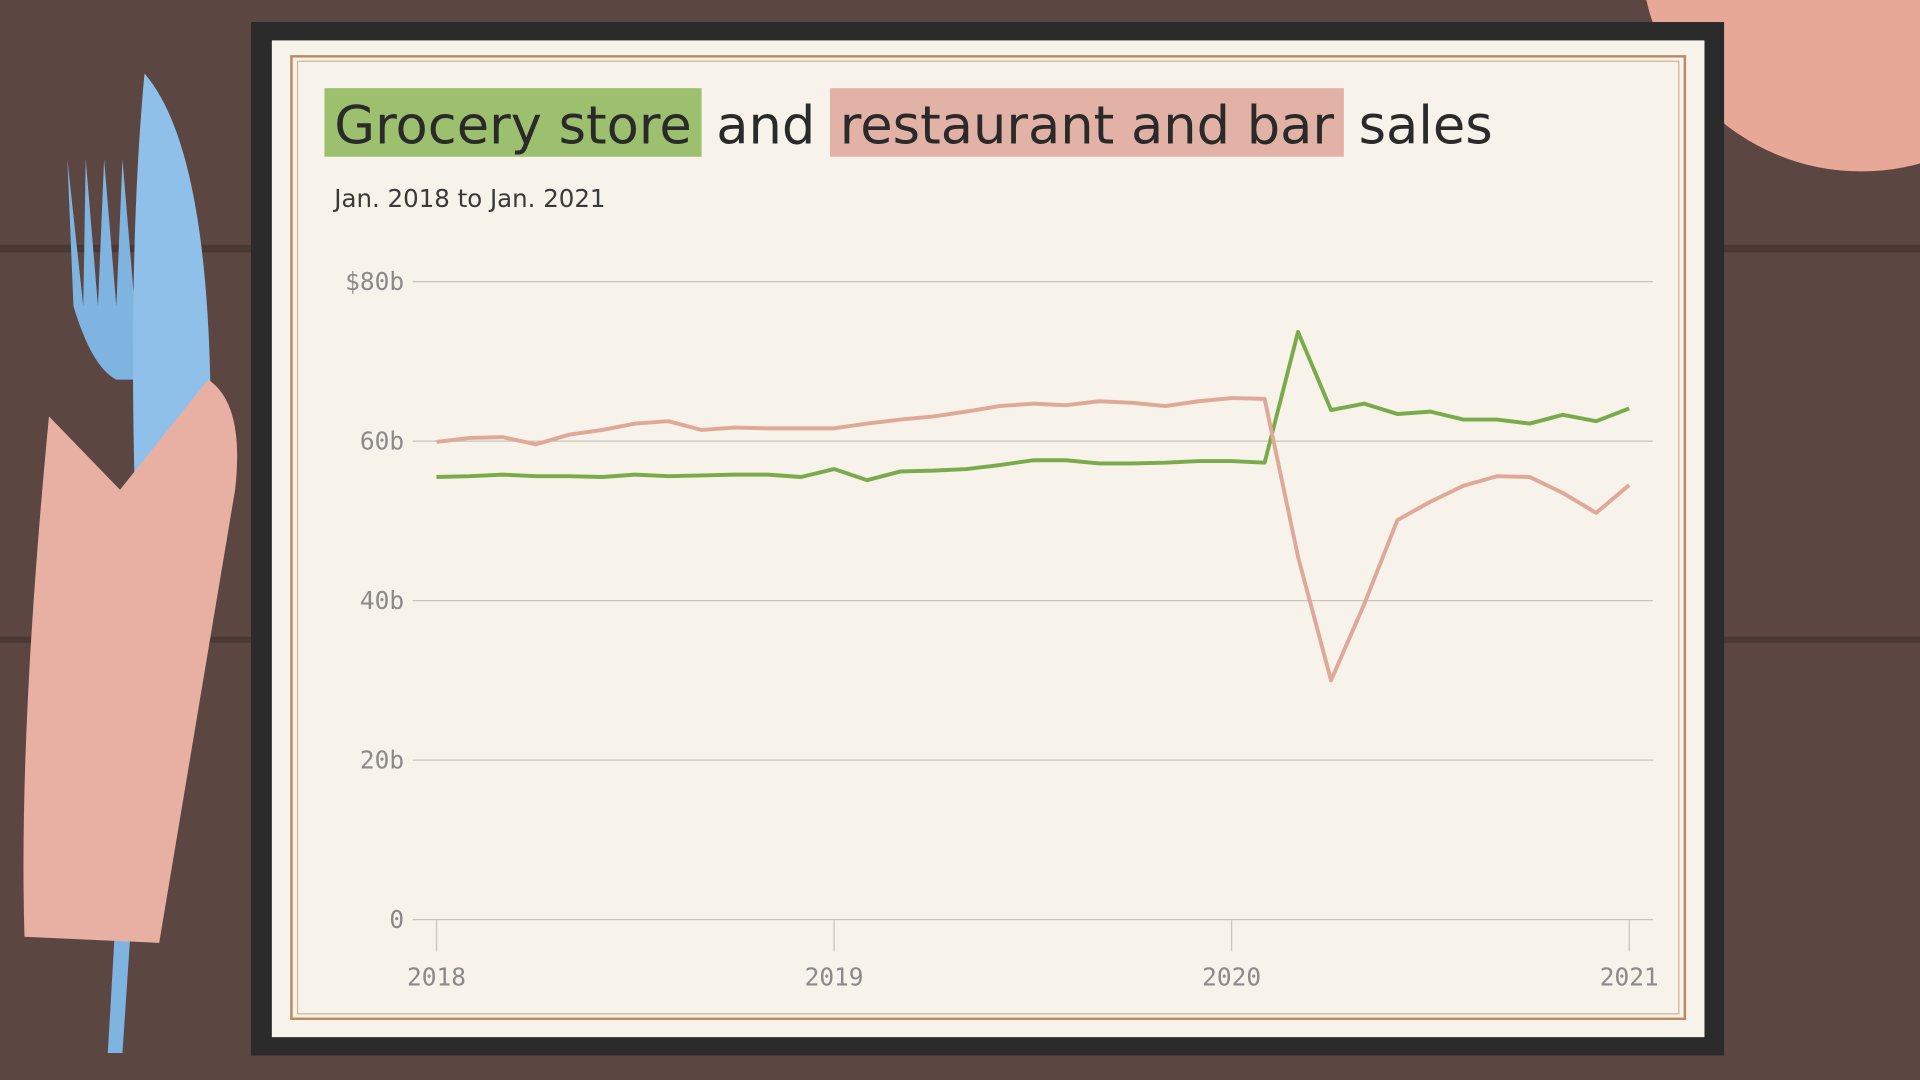  Describe the element at coordinates (1426, 125) in the screenshot. I see `title-part: sales` at that location.